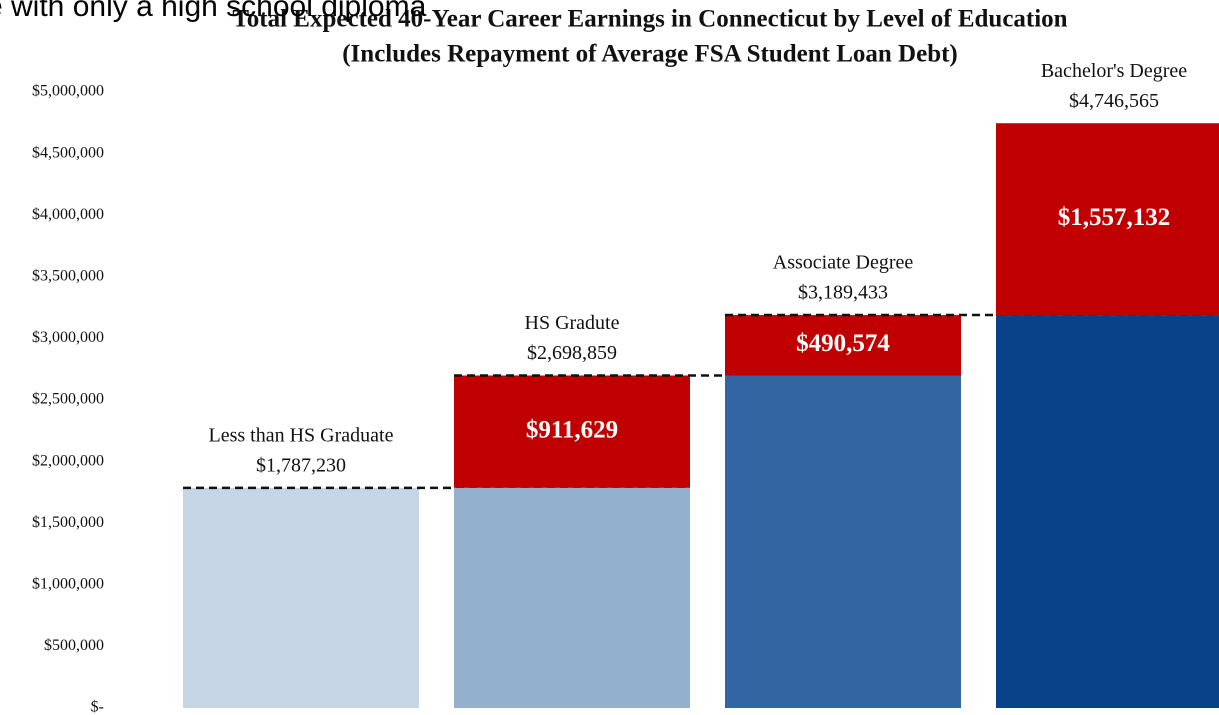  I want to click on y-tick-label: $3,500,000, so click(68, 275).